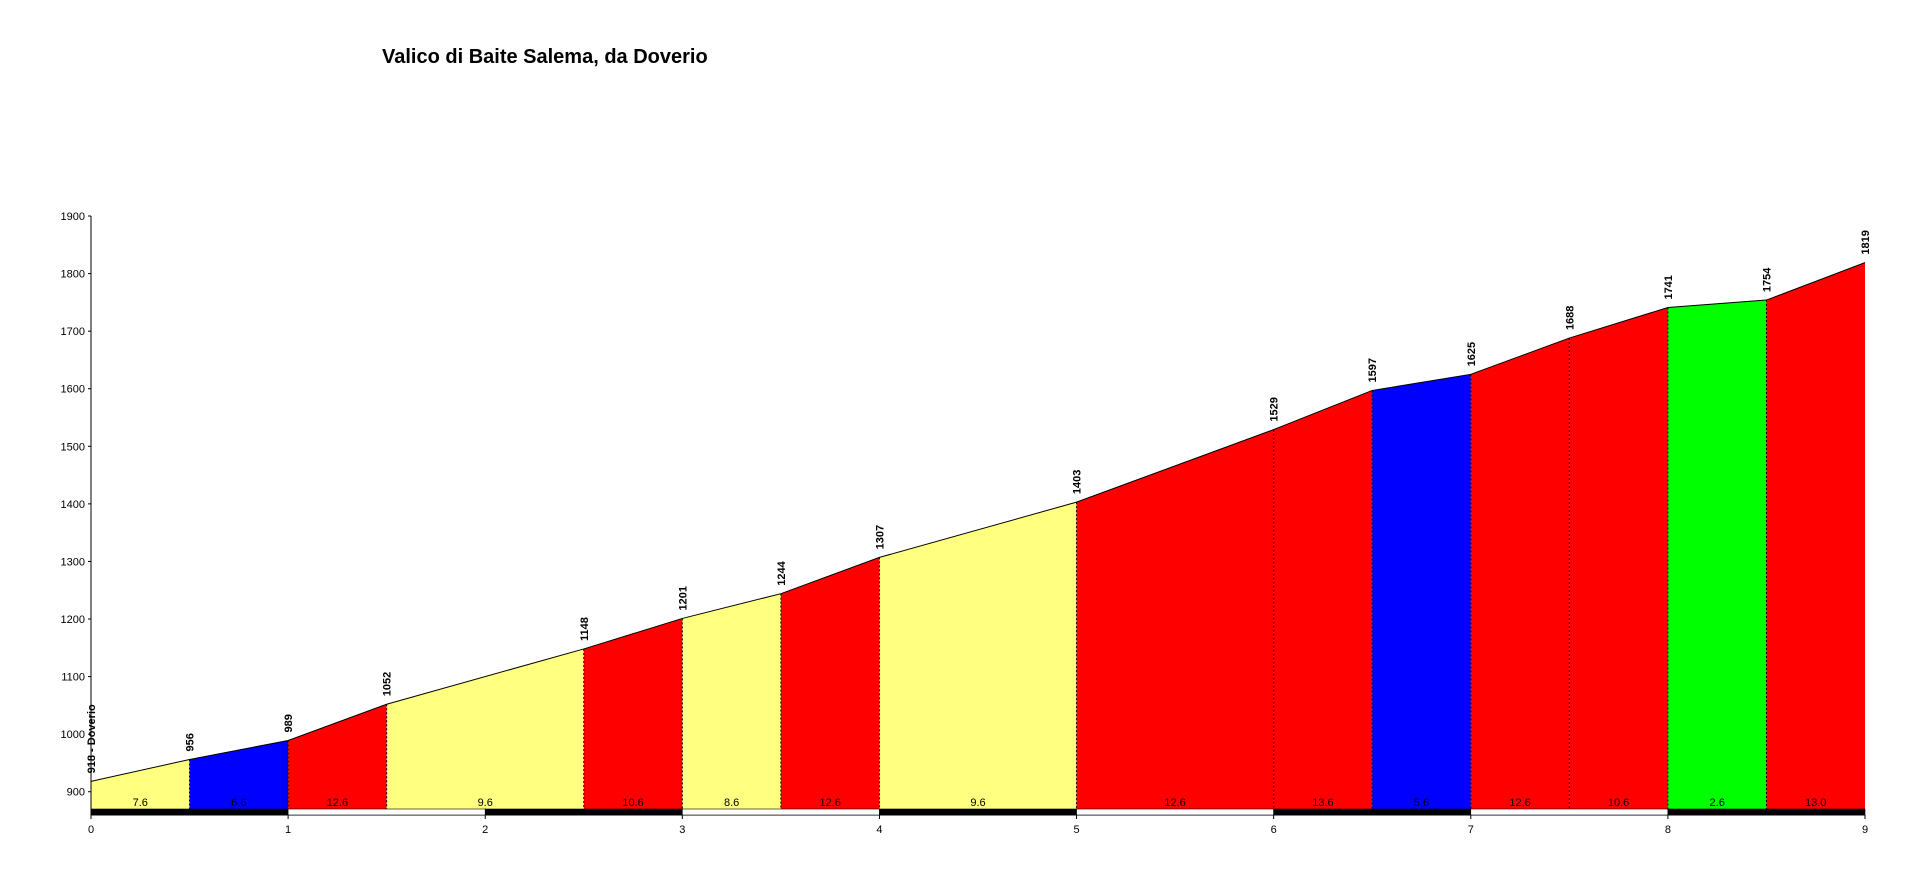  Describe the element at coordinates (1717, 803) in the screenshot. I see `gradient-label: 2.6` at that location.